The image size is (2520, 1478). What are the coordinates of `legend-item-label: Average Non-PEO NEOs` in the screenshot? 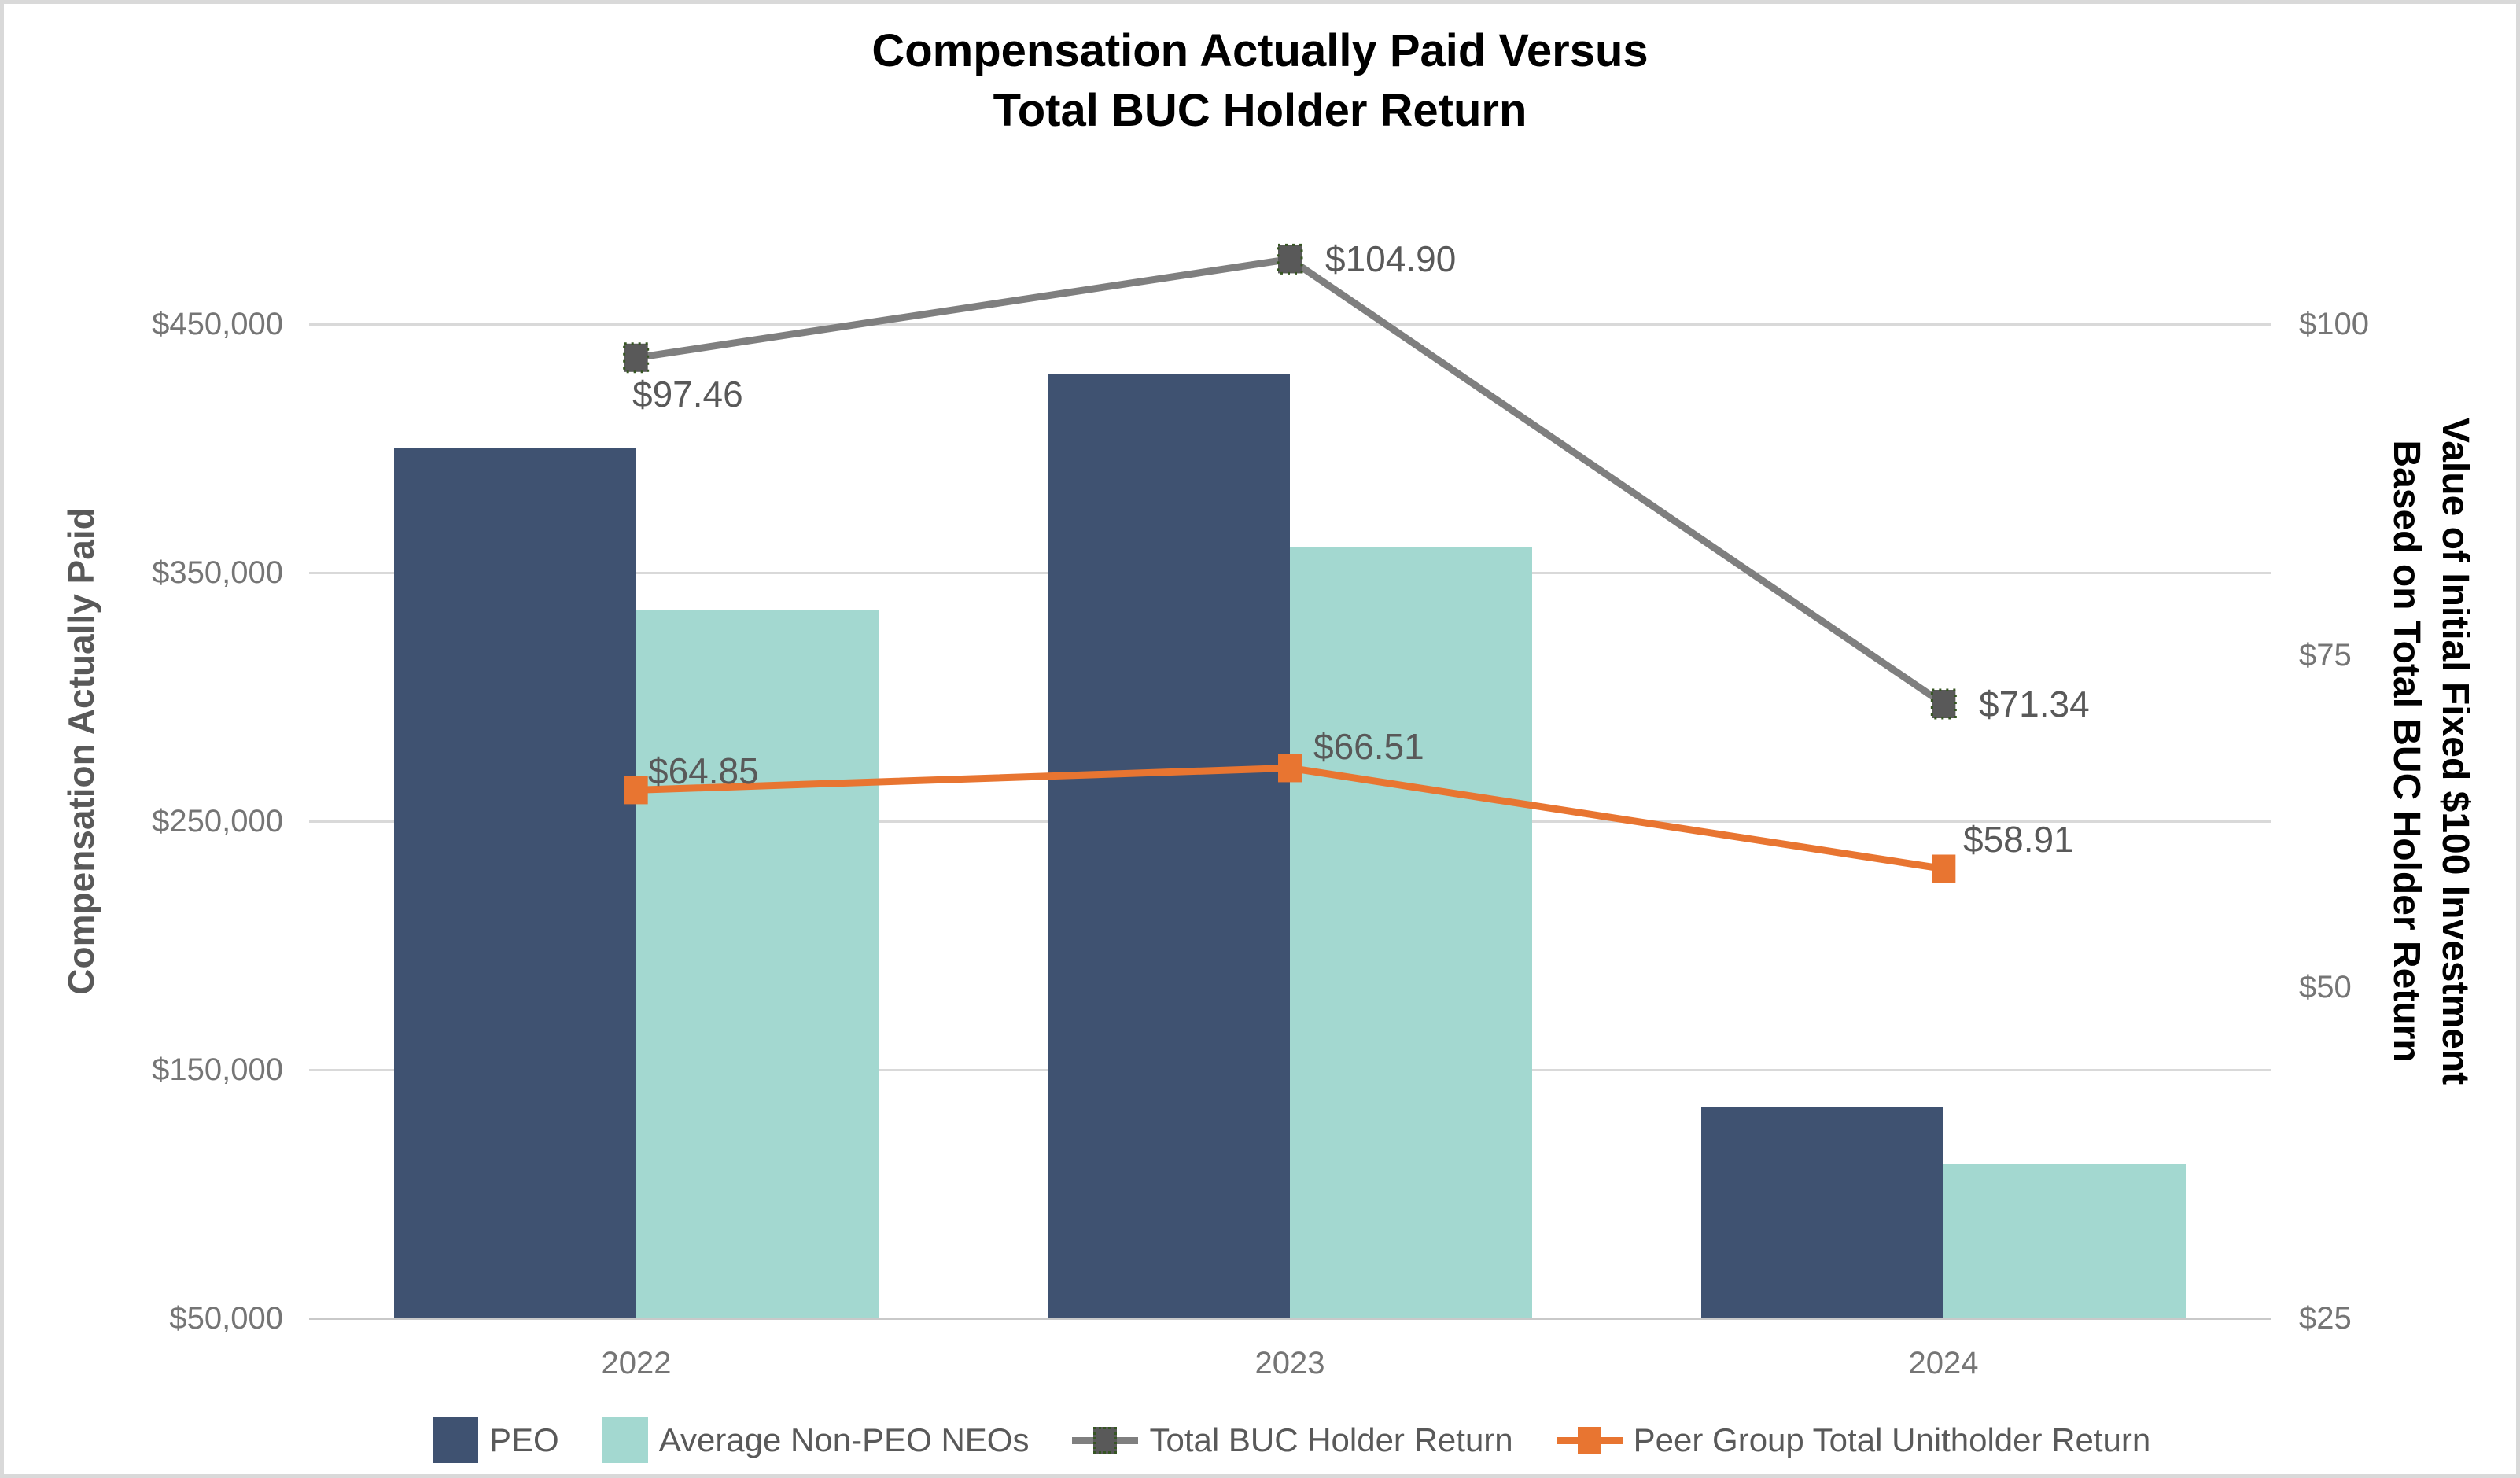 It's located at (844, 1439).